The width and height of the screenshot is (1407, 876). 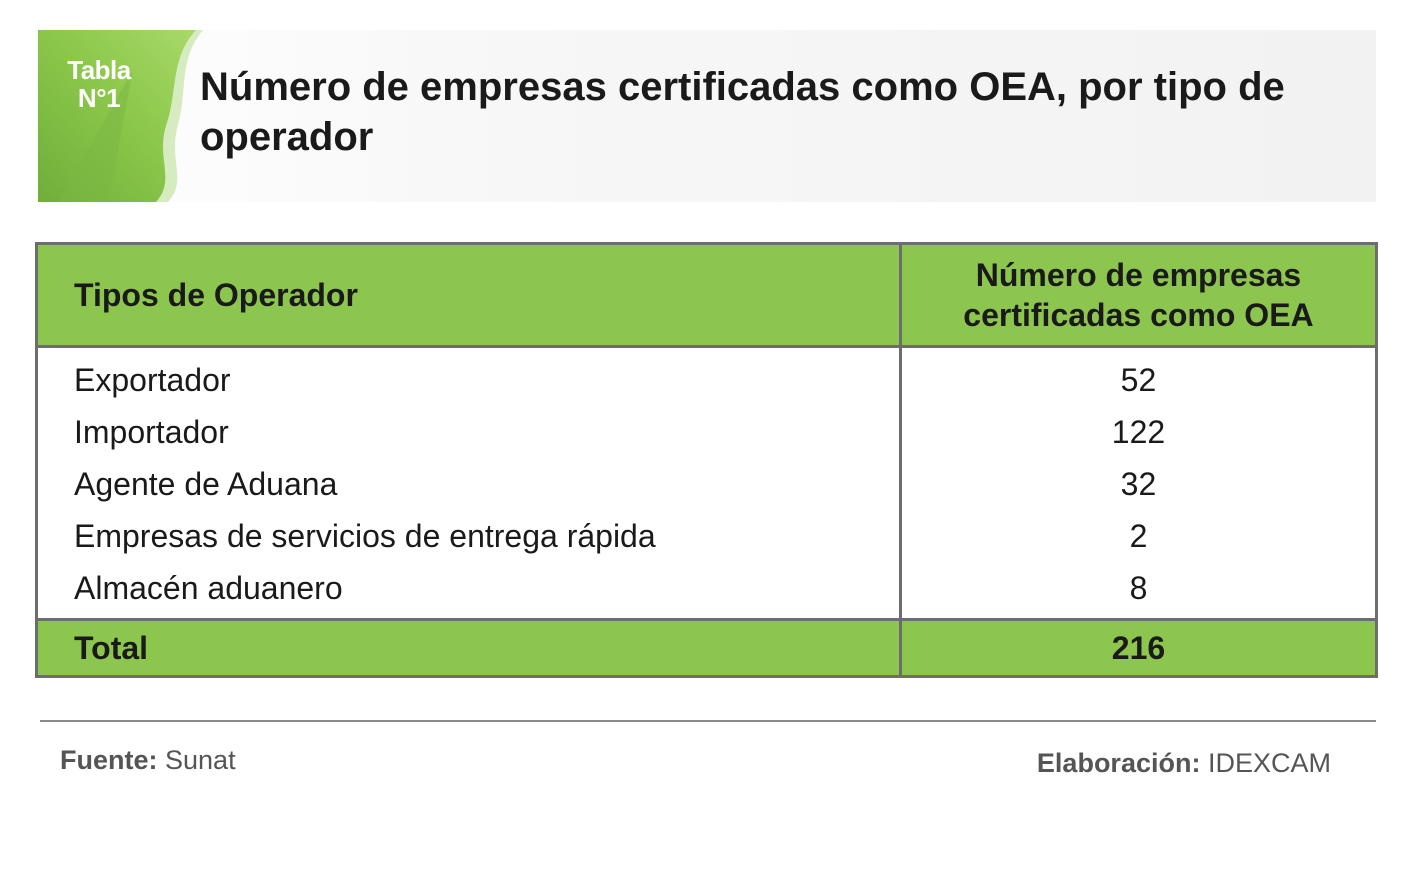 What do you see at coordinates (708, 721) in the screenshot?
I see `footer-divider` at bounding box center [708, 721].